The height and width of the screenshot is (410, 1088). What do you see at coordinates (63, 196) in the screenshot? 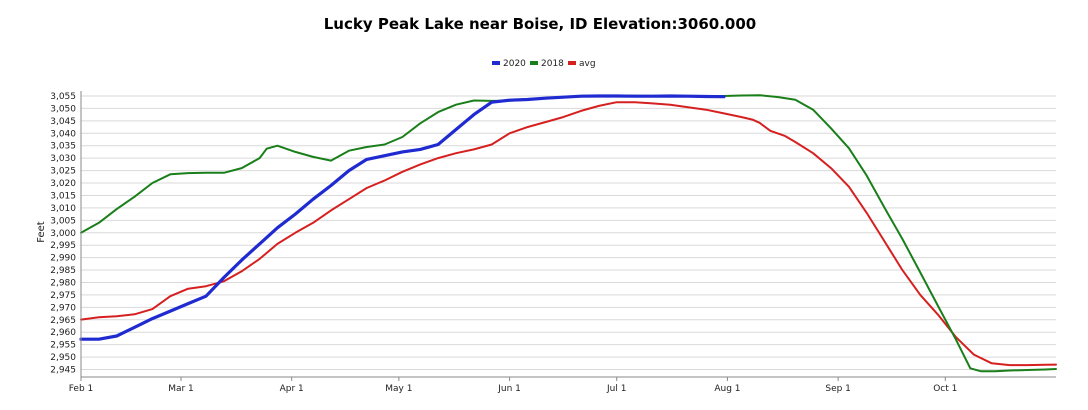
I see `y-tick-label-3015: 3,015` at bounding box center [63, 196].